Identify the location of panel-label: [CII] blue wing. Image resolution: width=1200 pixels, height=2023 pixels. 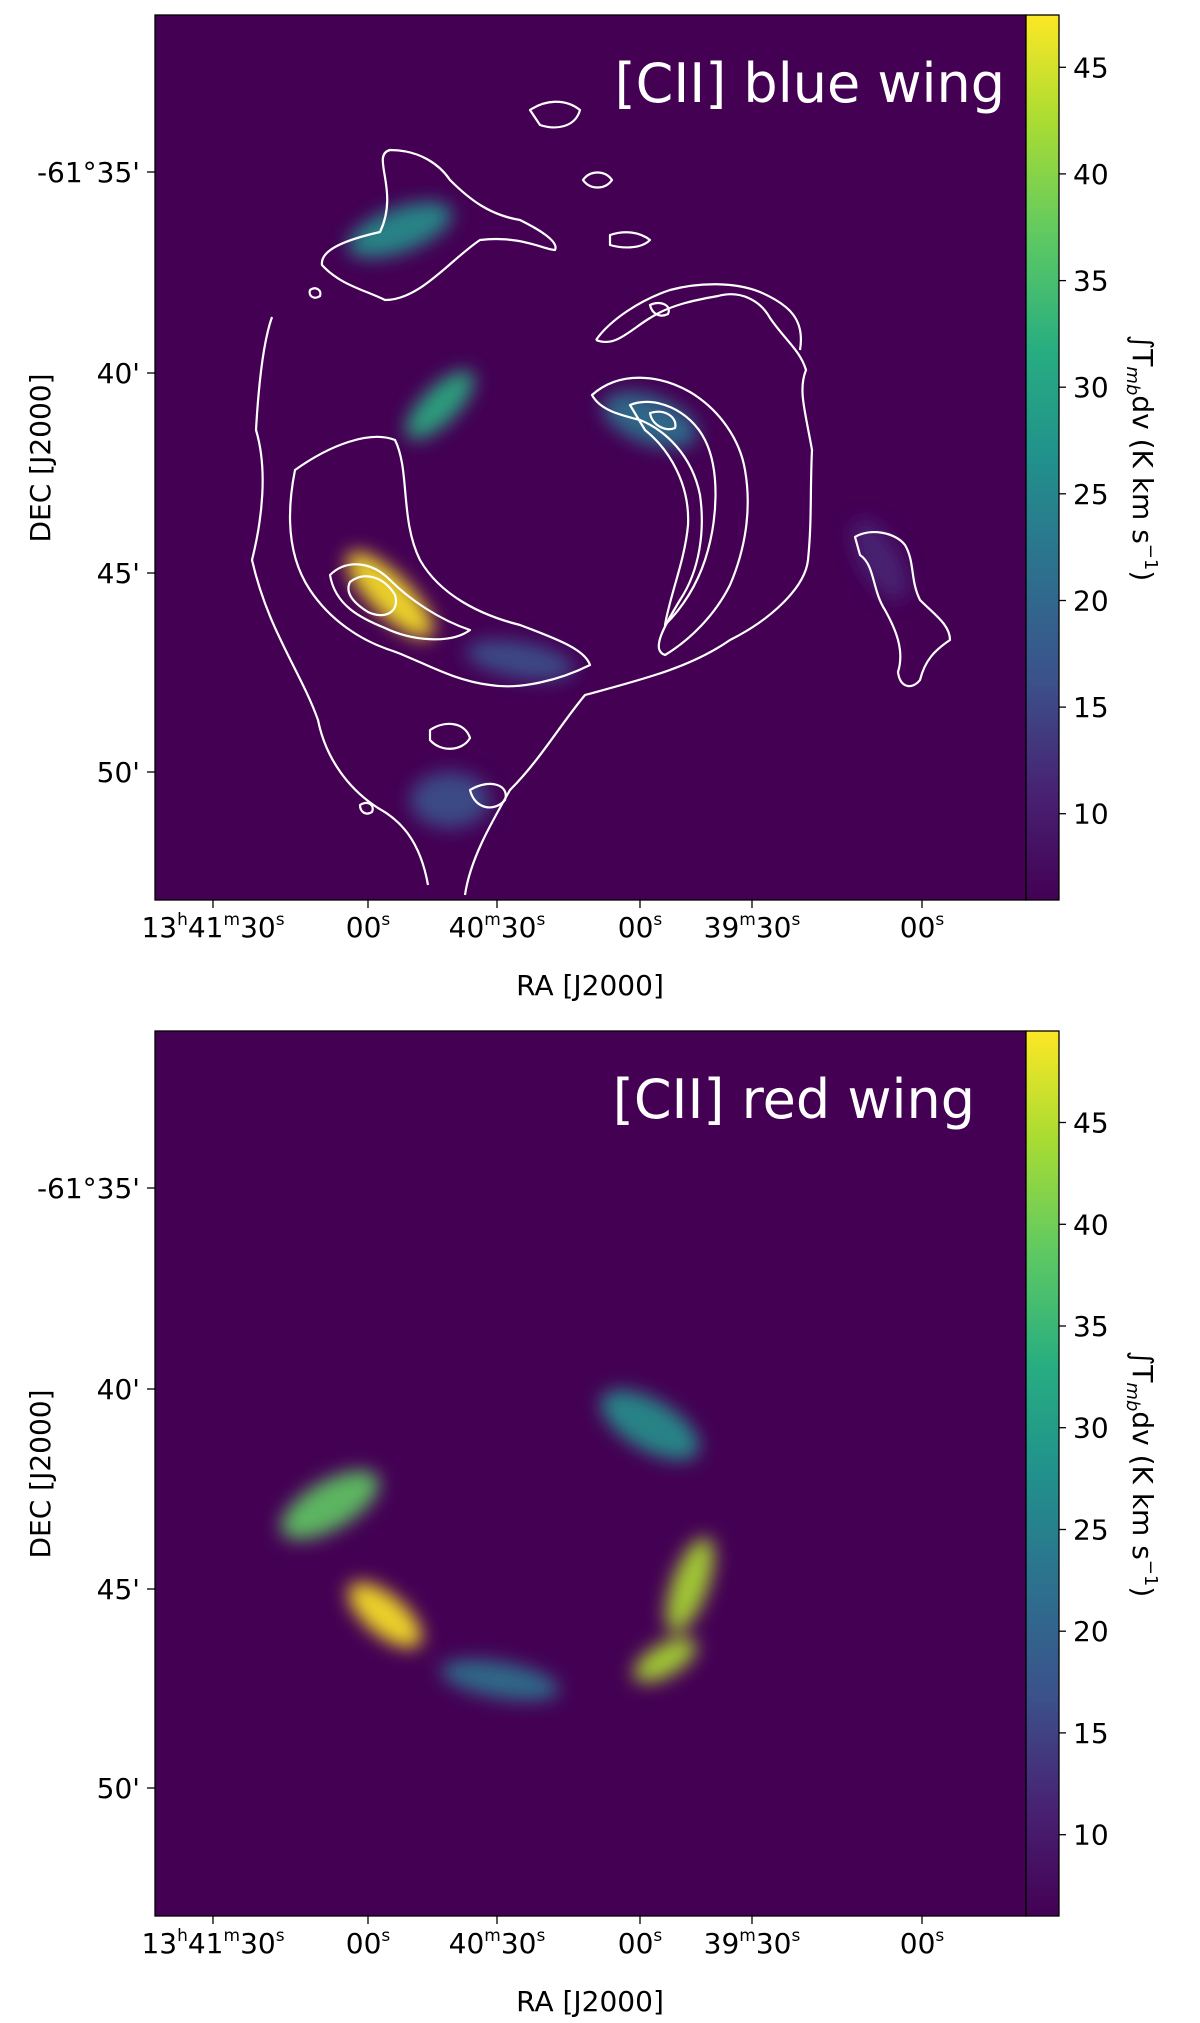
(810, 83).